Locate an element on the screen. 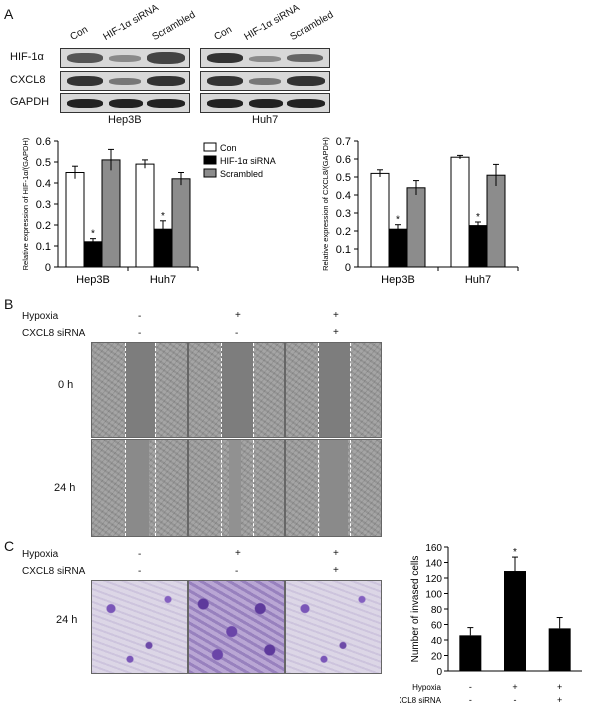 The height and width of the screenshot is (709, 600). panel-label-b: B is located at coordinates (9, 304).